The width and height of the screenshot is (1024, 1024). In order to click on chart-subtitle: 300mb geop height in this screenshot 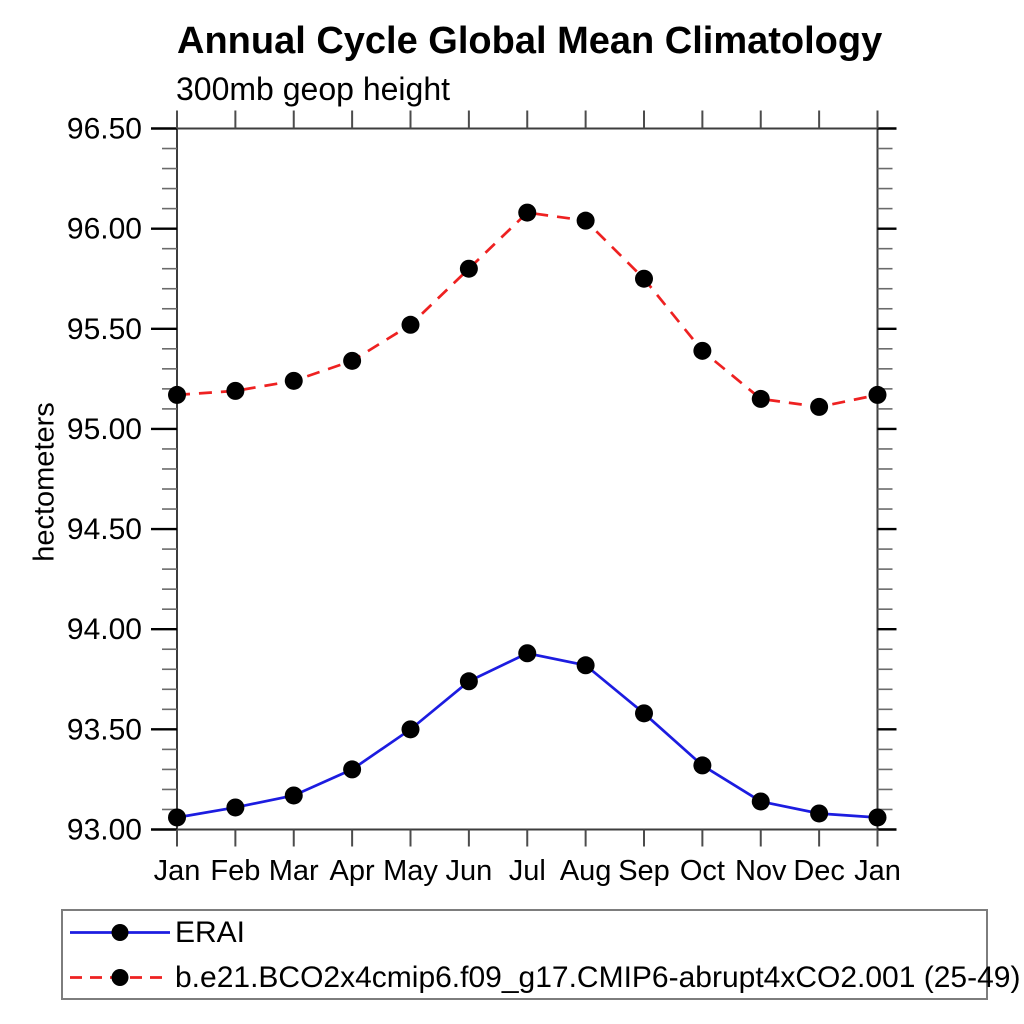, I will do `click(313, 89)`.